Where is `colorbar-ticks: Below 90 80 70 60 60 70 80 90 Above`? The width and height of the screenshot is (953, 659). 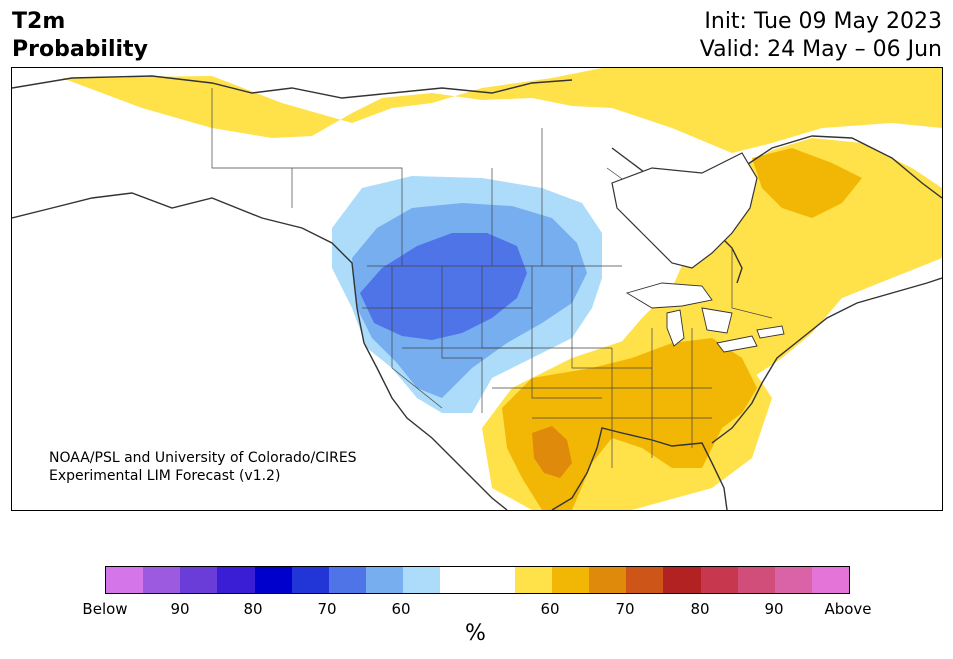 colorbar-ticks: Below 90 80 70 60 60 70 80 90 Above is located at coordinates (476, 610).